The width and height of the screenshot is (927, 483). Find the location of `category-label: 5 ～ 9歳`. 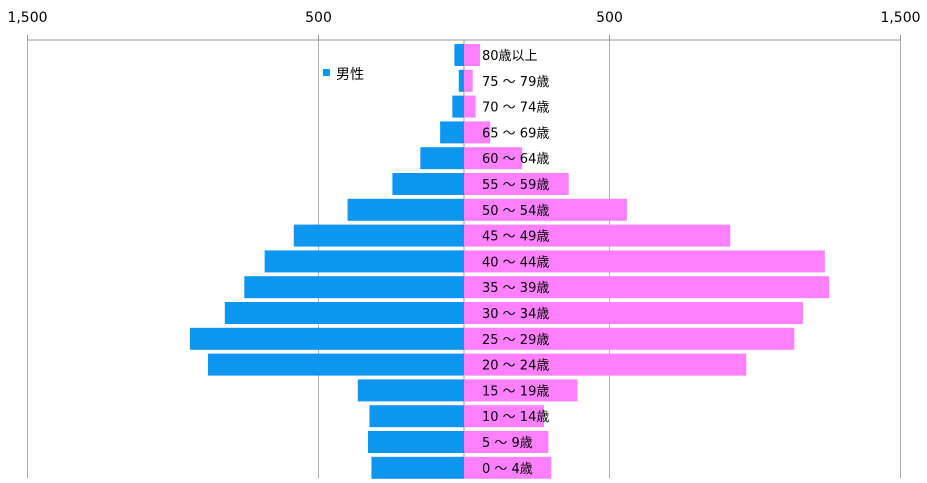

category-label: 5 ～ 9歳 is located at coordinates (507, 443).